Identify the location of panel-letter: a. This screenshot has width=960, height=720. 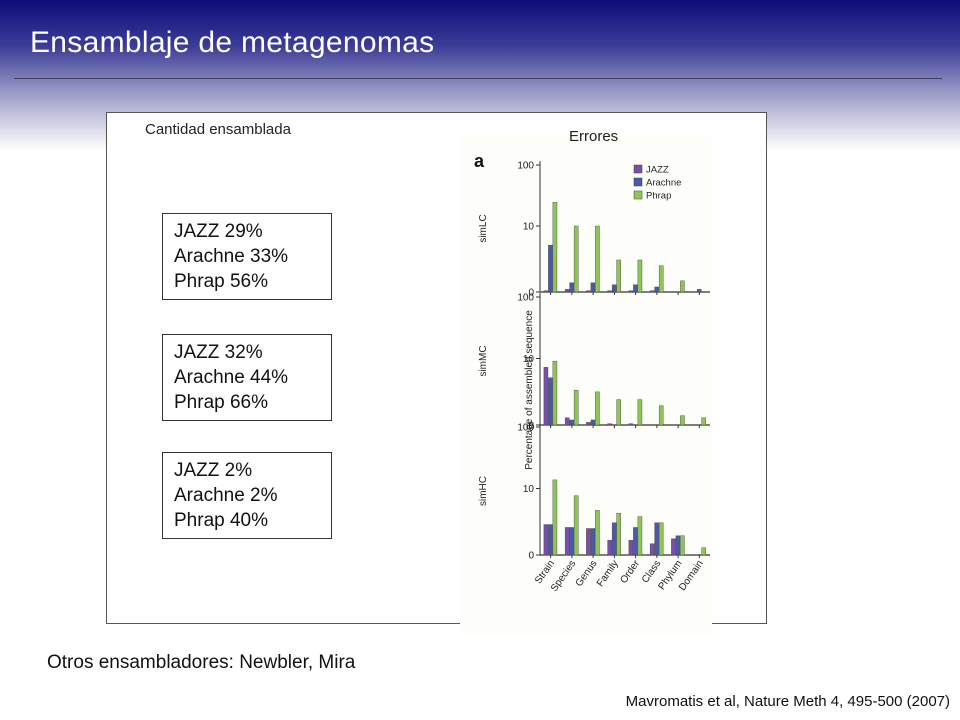
(479, 161).